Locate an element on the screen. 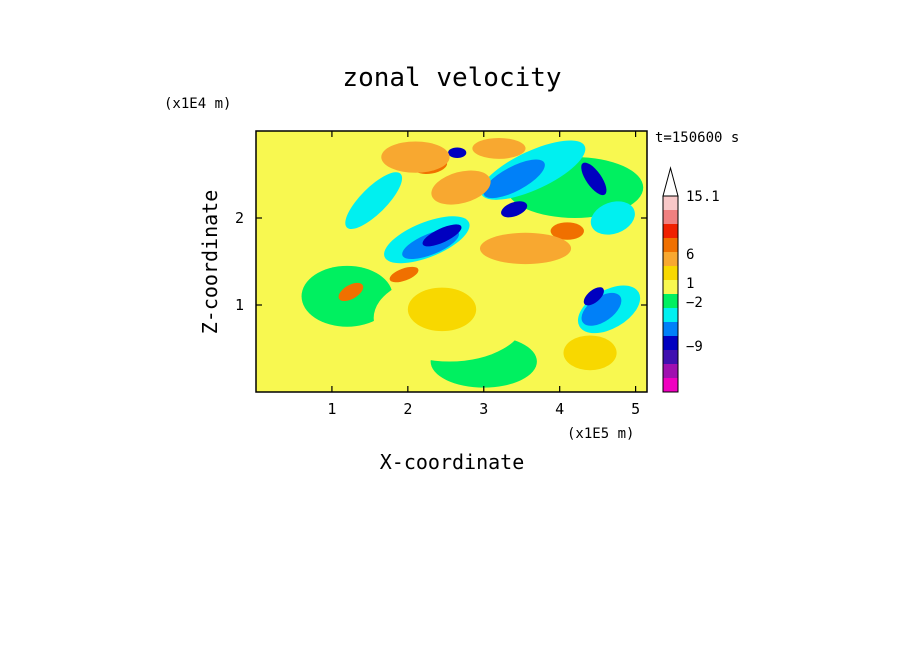 This screenshot has height=654, width=904. y-tick-label: 2 is located at coordinates (239, 218).